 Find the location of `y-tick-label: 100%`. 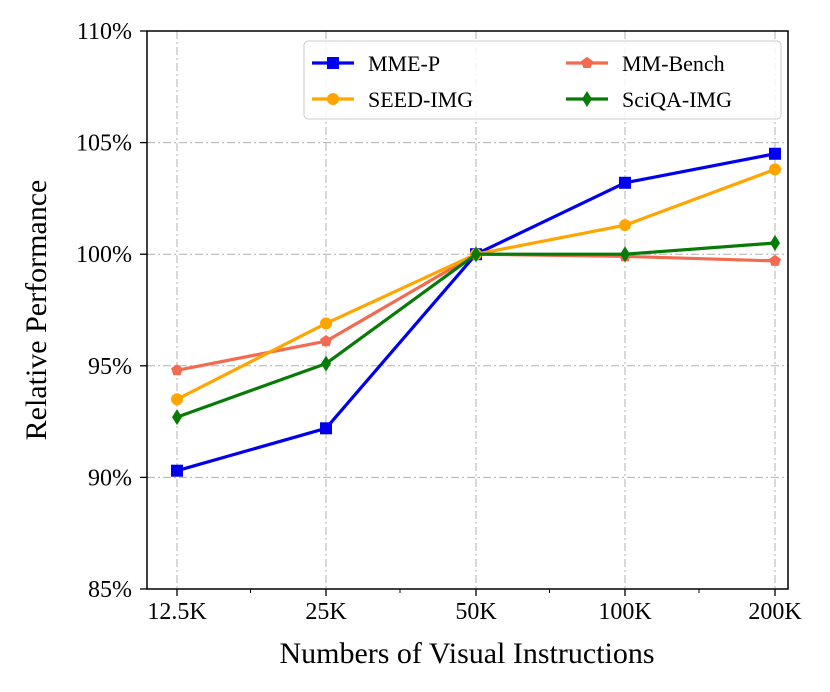

y-tick-label: 100% is located at coordinates (104, 255).